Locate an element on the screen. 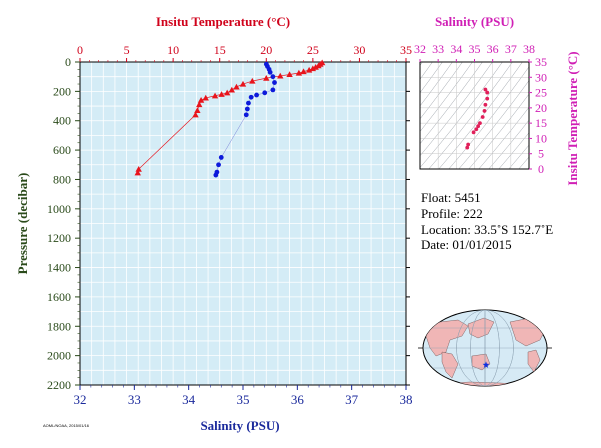 The image size is (601, 448). bottom-axis-tick-label: 35 is located at coordinates (243, 399).